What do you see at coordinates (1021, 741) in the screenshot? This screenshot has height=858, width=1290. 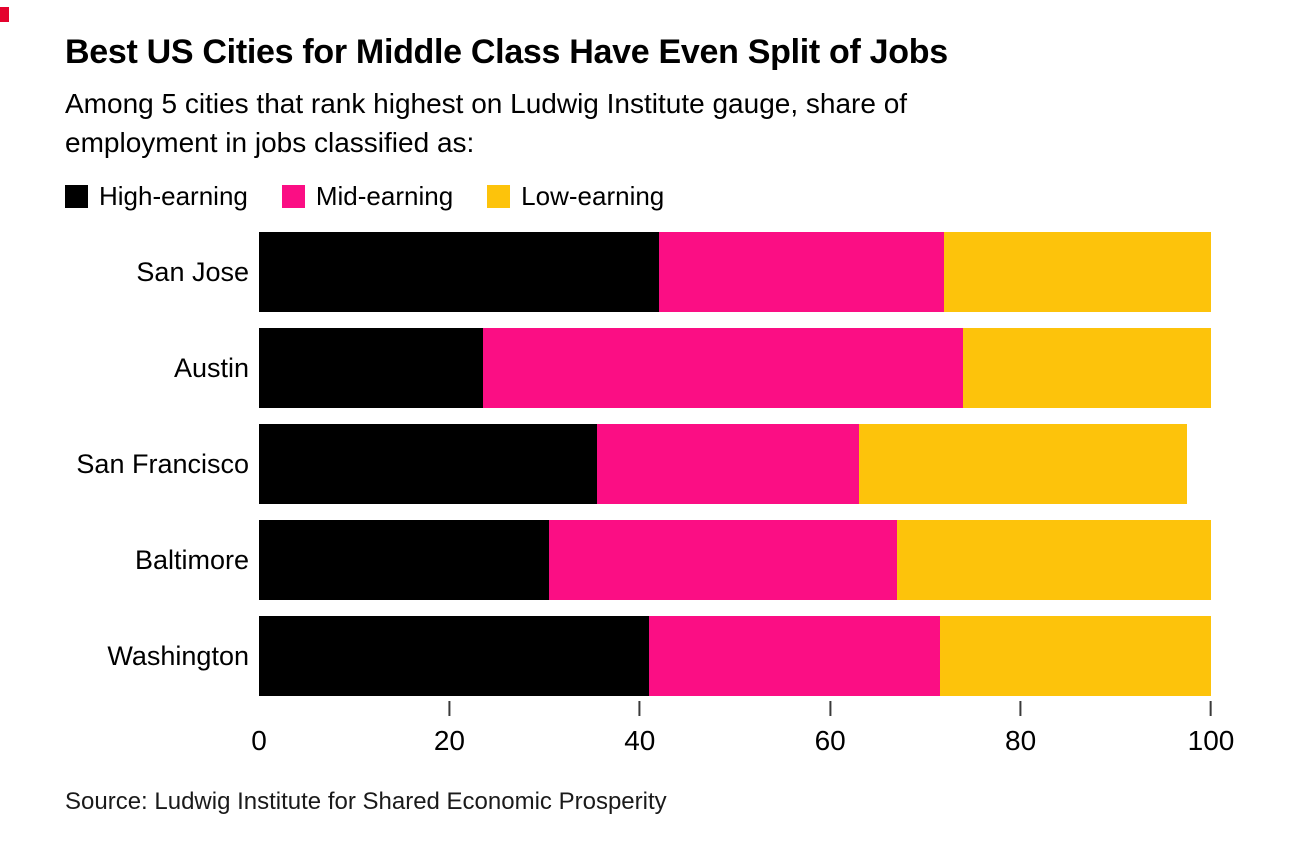 I see `axis-tick-label: 80` at bounding box center [1021, 741].